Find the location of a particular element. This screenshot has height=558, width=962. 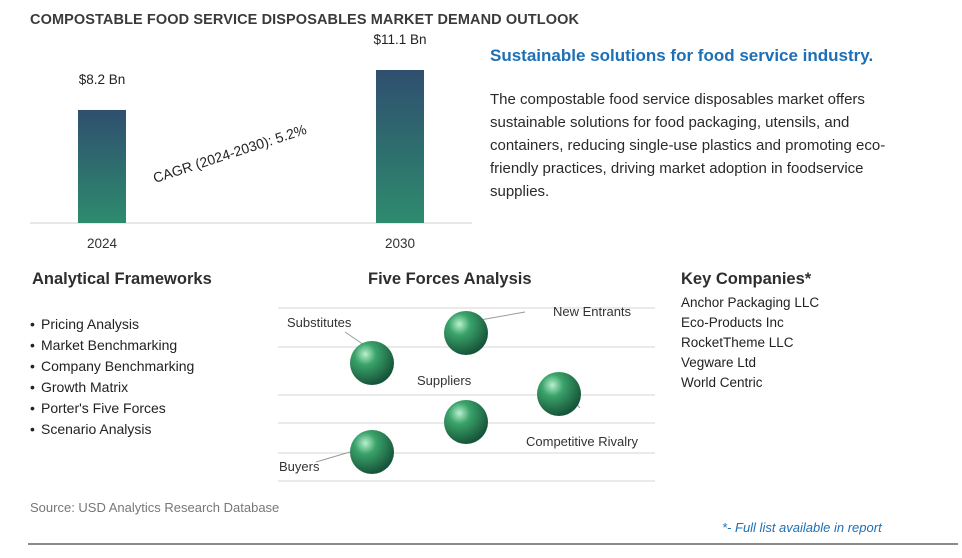

substitutes-sphere is located at coordinates (372, 363).